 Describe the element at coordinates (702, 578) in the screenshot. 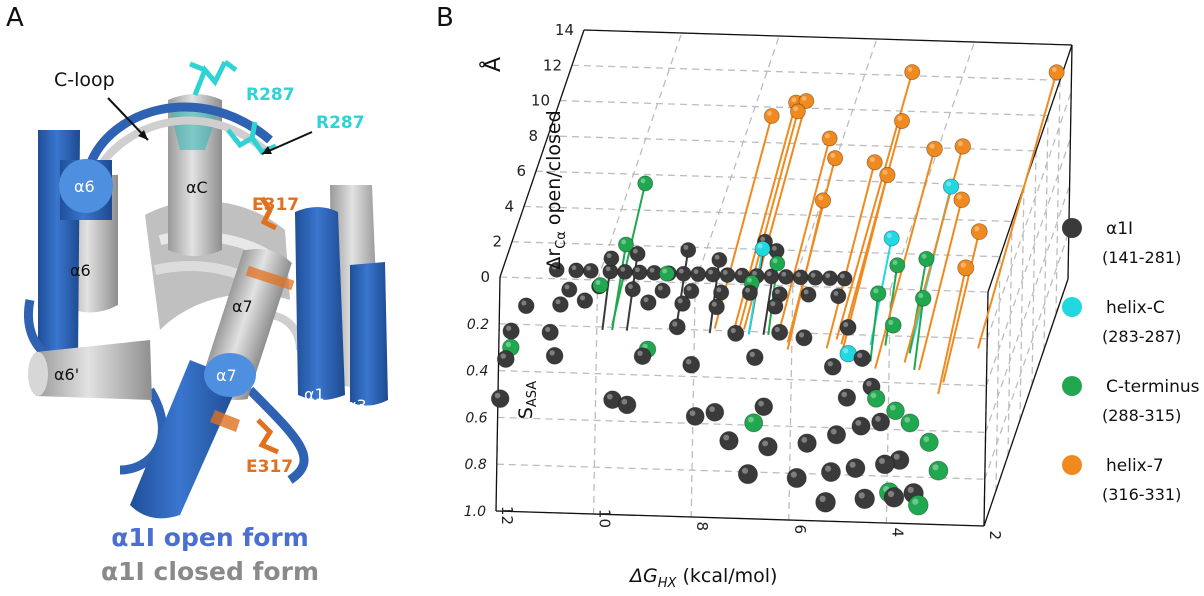

I see `x-axis-label: ΔGHX (kcal/mol)` at that location.